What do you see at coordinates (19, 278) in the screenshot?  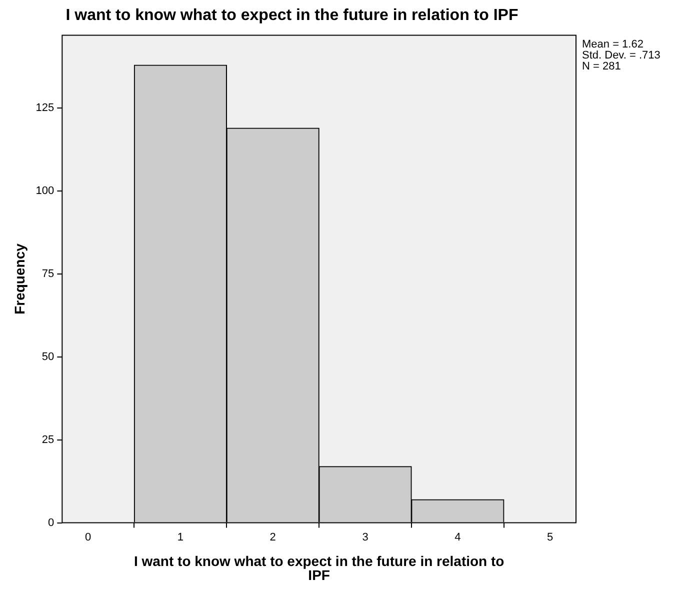 I see `y-axis-title: Frequency` at bounding box center [19, 278].